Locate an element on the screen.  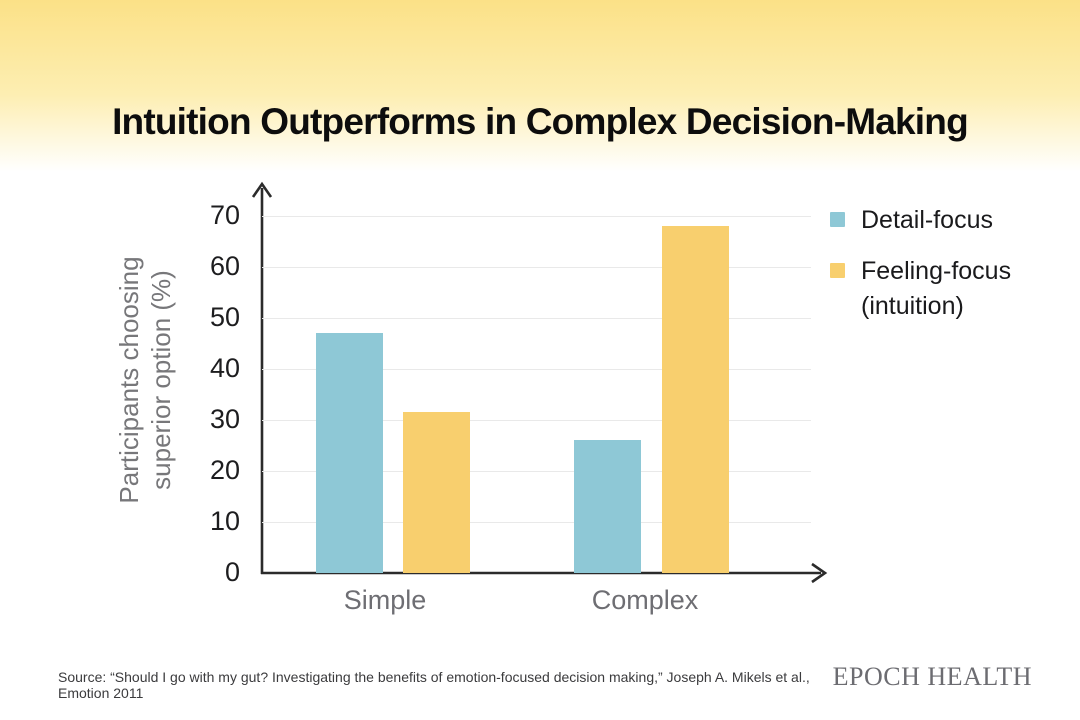
y-axis-arrow-icon is located at coordinates (262, 189).